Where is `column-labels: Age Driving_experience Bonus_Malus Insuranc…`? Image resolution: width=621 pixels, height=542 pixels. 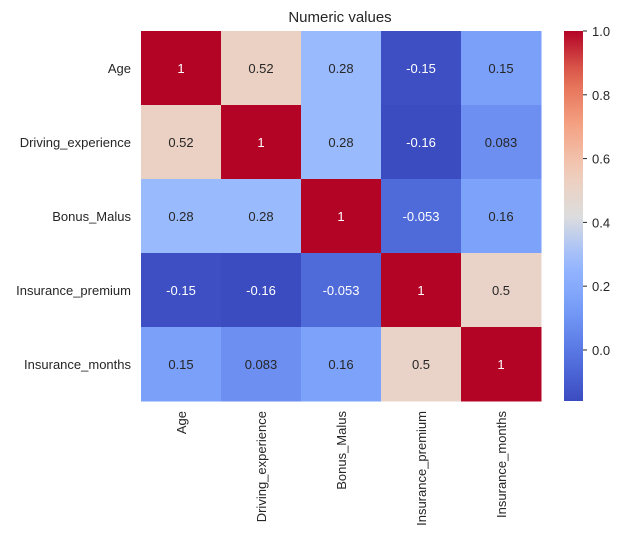
column-labels: Age Driving_experience Bonus_Malus Insuranc… is located at coordinates (341, 468).